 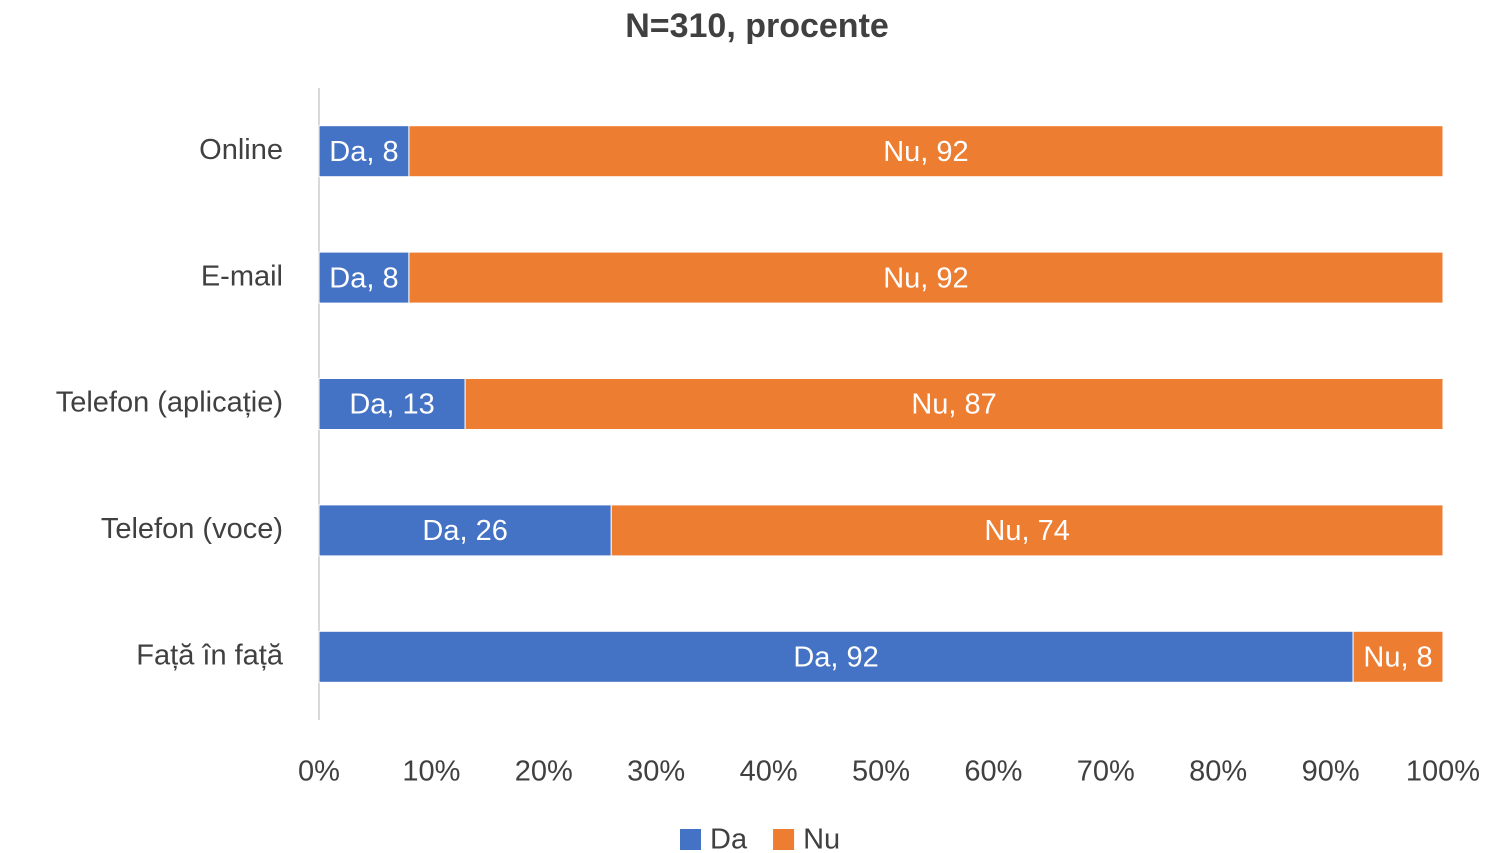 What do you see at coordinates (169, 403) in the screenshot?
I see `y-tick-label: Telefon (aplicație)` at bounding box center [169, 403].